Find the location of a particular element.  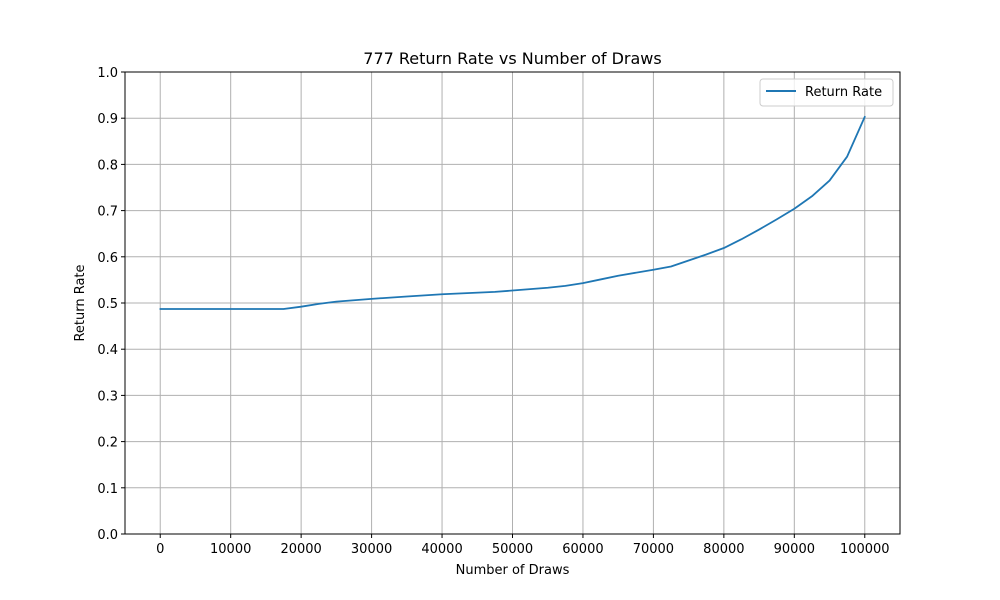

chart-title: 777 Return Rate vs Number of Draws is located at coordinates (512, 58).